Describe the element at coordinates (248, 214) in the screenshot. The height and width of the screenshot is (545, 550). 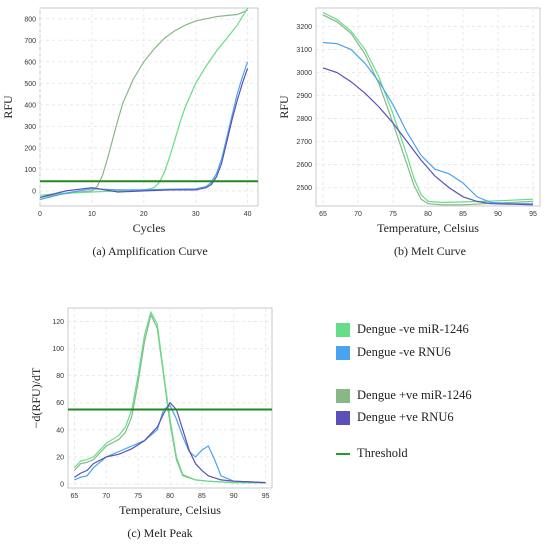
I see `x-tick-label: 40` at that location.